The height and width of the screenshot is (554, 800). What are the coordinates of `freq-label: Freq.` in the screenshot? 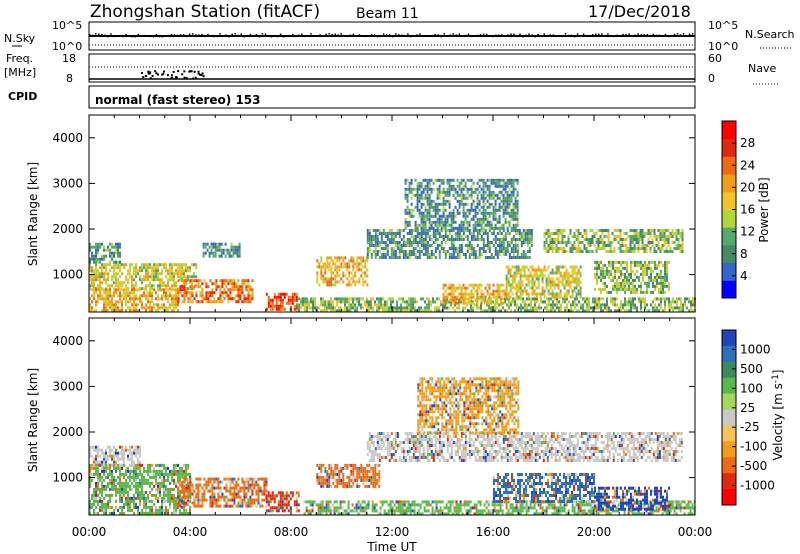 It's located at (19, 58).